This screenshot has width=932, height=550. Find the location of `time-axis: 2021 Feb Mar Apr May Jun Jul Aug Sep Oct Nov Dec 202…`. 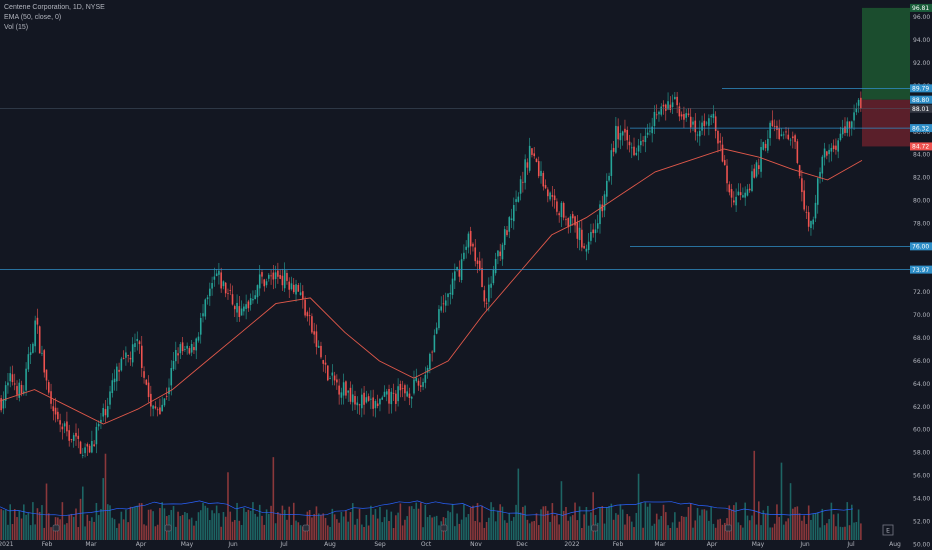

time-axis: 2021 Feb Mar Apr May Jun Jul Aug Sep Oct Nov Dec 202… is located at coordinates (450, 544).